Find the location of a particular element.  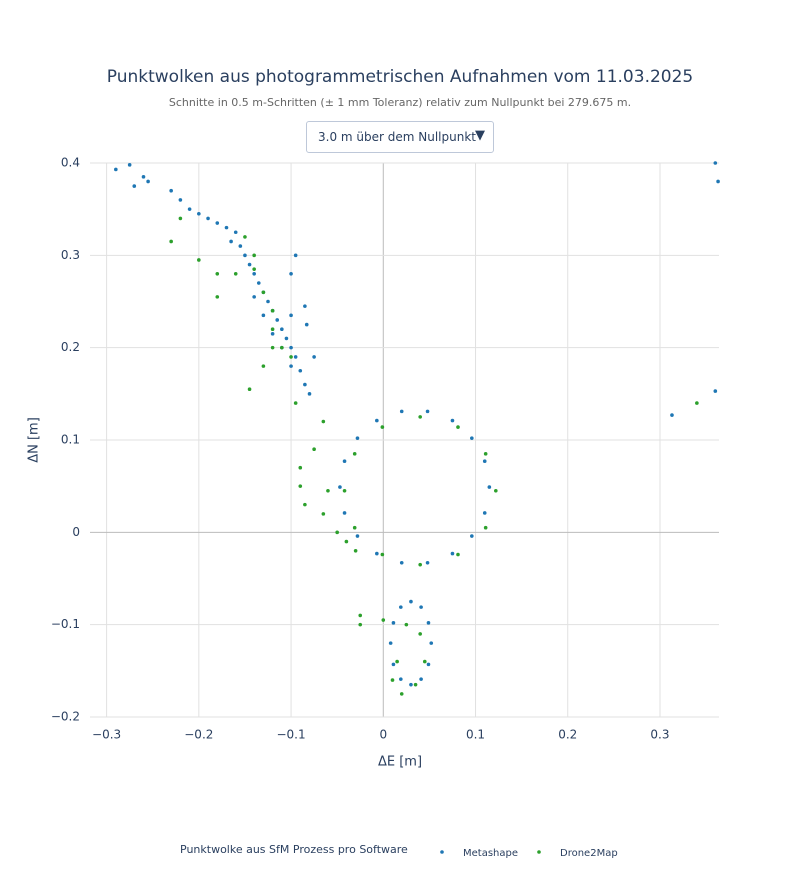

y-tick-label: 0 is located at coordinates (76, 532).